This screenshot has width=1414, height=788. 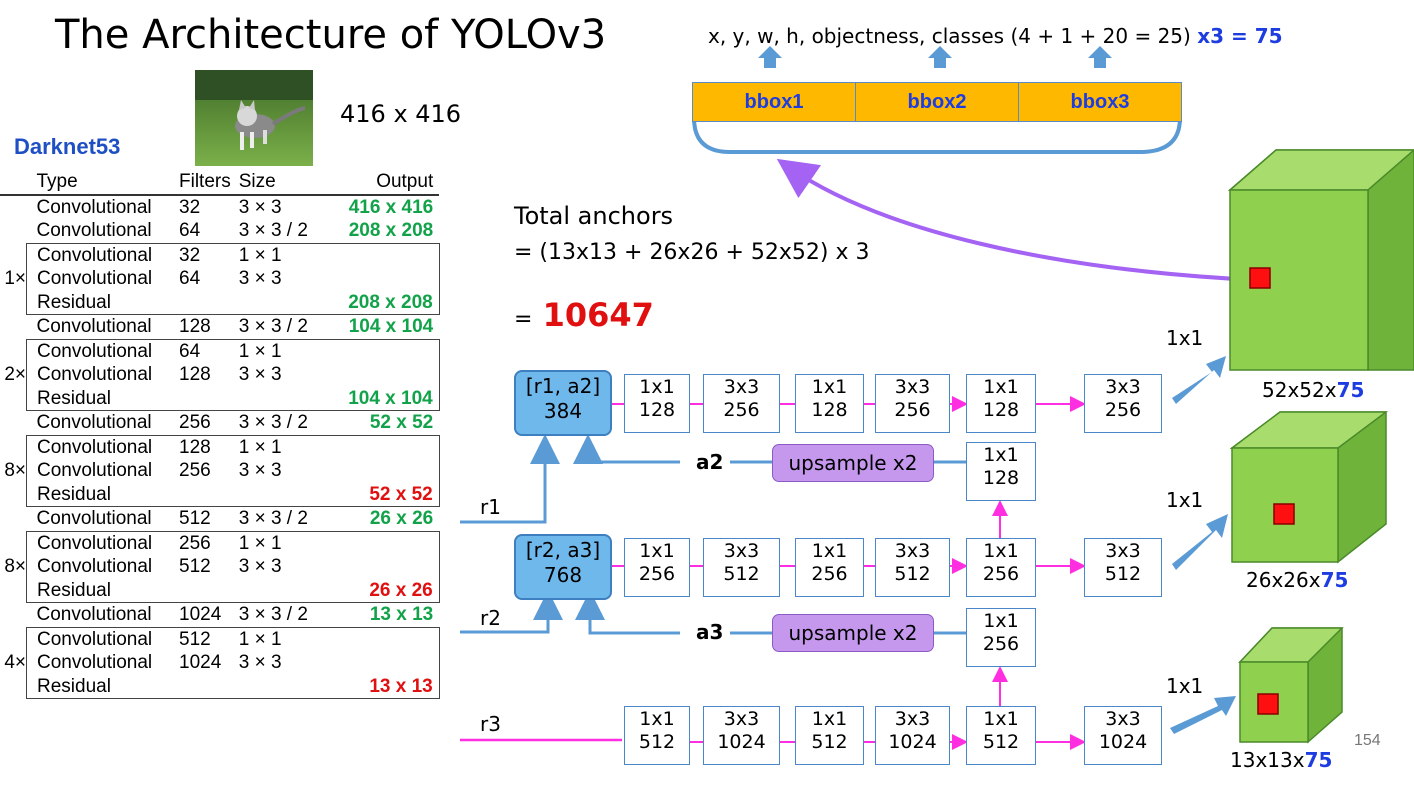 What do you see at coordinates (563, 567) in the screenshot?
I see `route-r2-a3: [r2, a3] 768` at bounding box center [563, 567].